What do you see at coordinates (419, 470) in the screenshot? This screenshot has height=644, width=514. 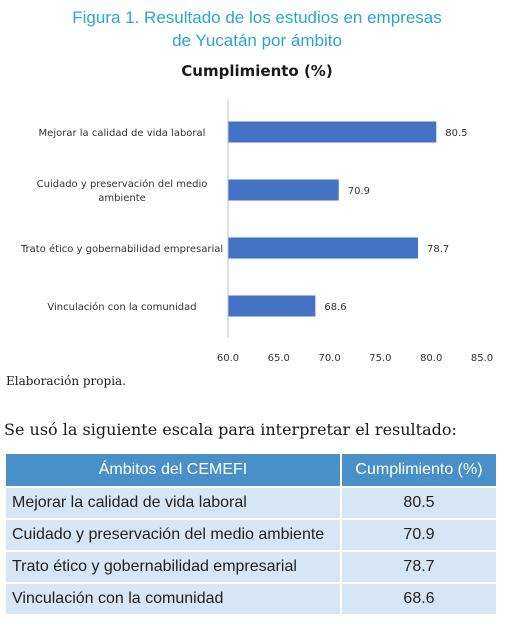 I see `table-header-cumplimiento: Cumplimiento (%)` at bounding box center [419, 470].